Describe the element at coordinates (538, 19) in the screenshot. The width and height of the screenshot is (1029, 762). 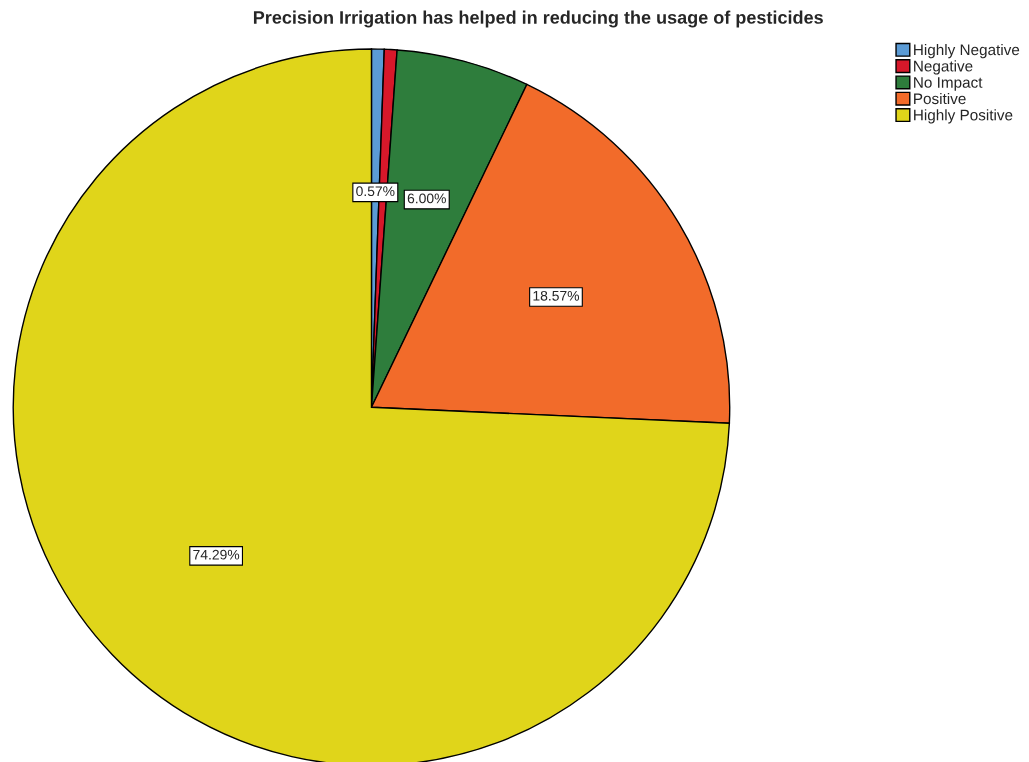
I see `chart-title: Precision Irrigation has helped in reducing the usage of pesticides` at that location.